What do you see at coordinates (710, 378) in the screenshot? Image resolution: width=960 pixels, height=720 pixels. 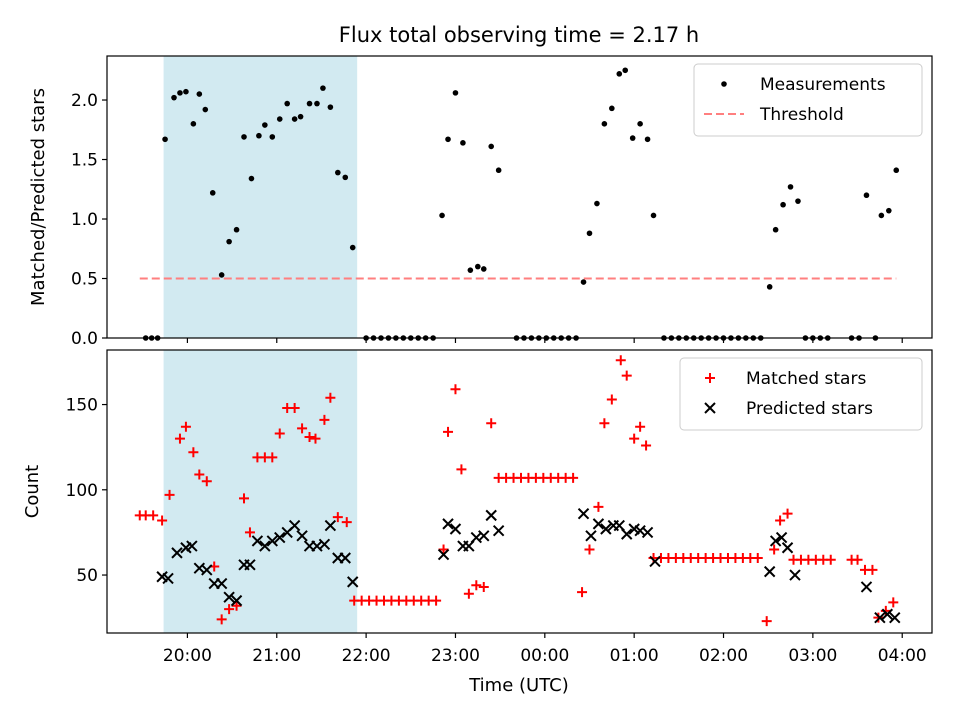 I see `legend-plus-marker` at bounding box center [710, 378].